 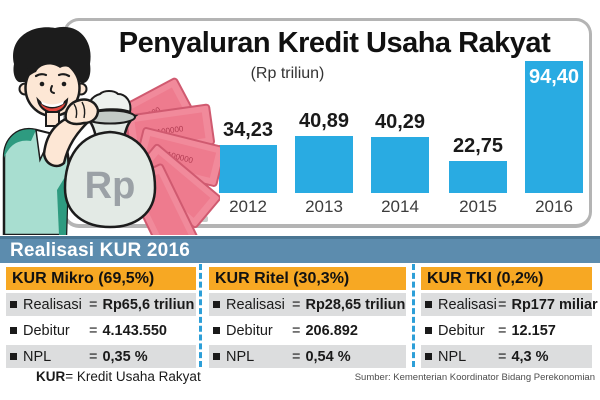 What do you see at coordinates (324, 206) in the screenshot?
I see `bar-category-label: 2013` at bounding box center [324, 206].